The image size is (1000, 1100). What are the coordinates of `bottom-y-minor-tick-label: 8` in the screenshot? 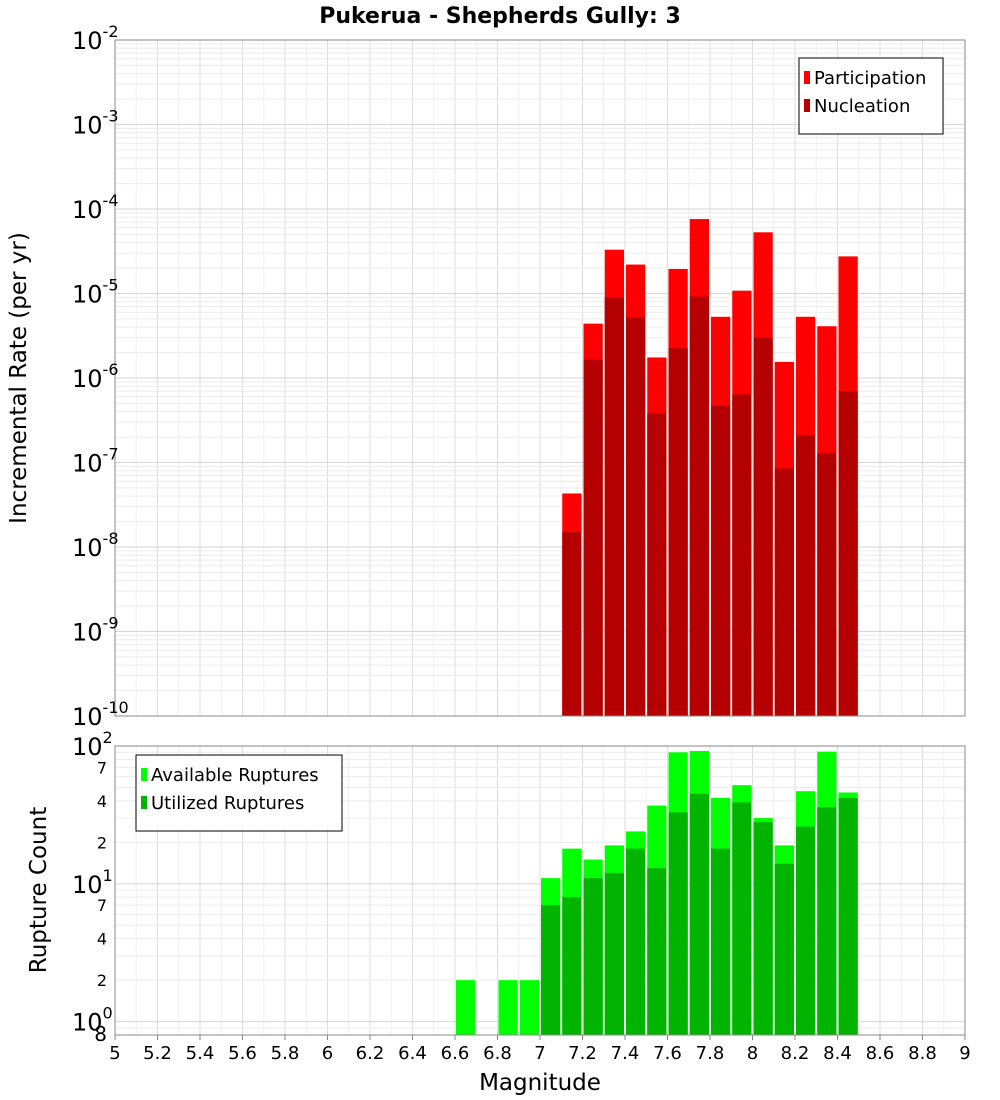 It's located at (100, 1034).